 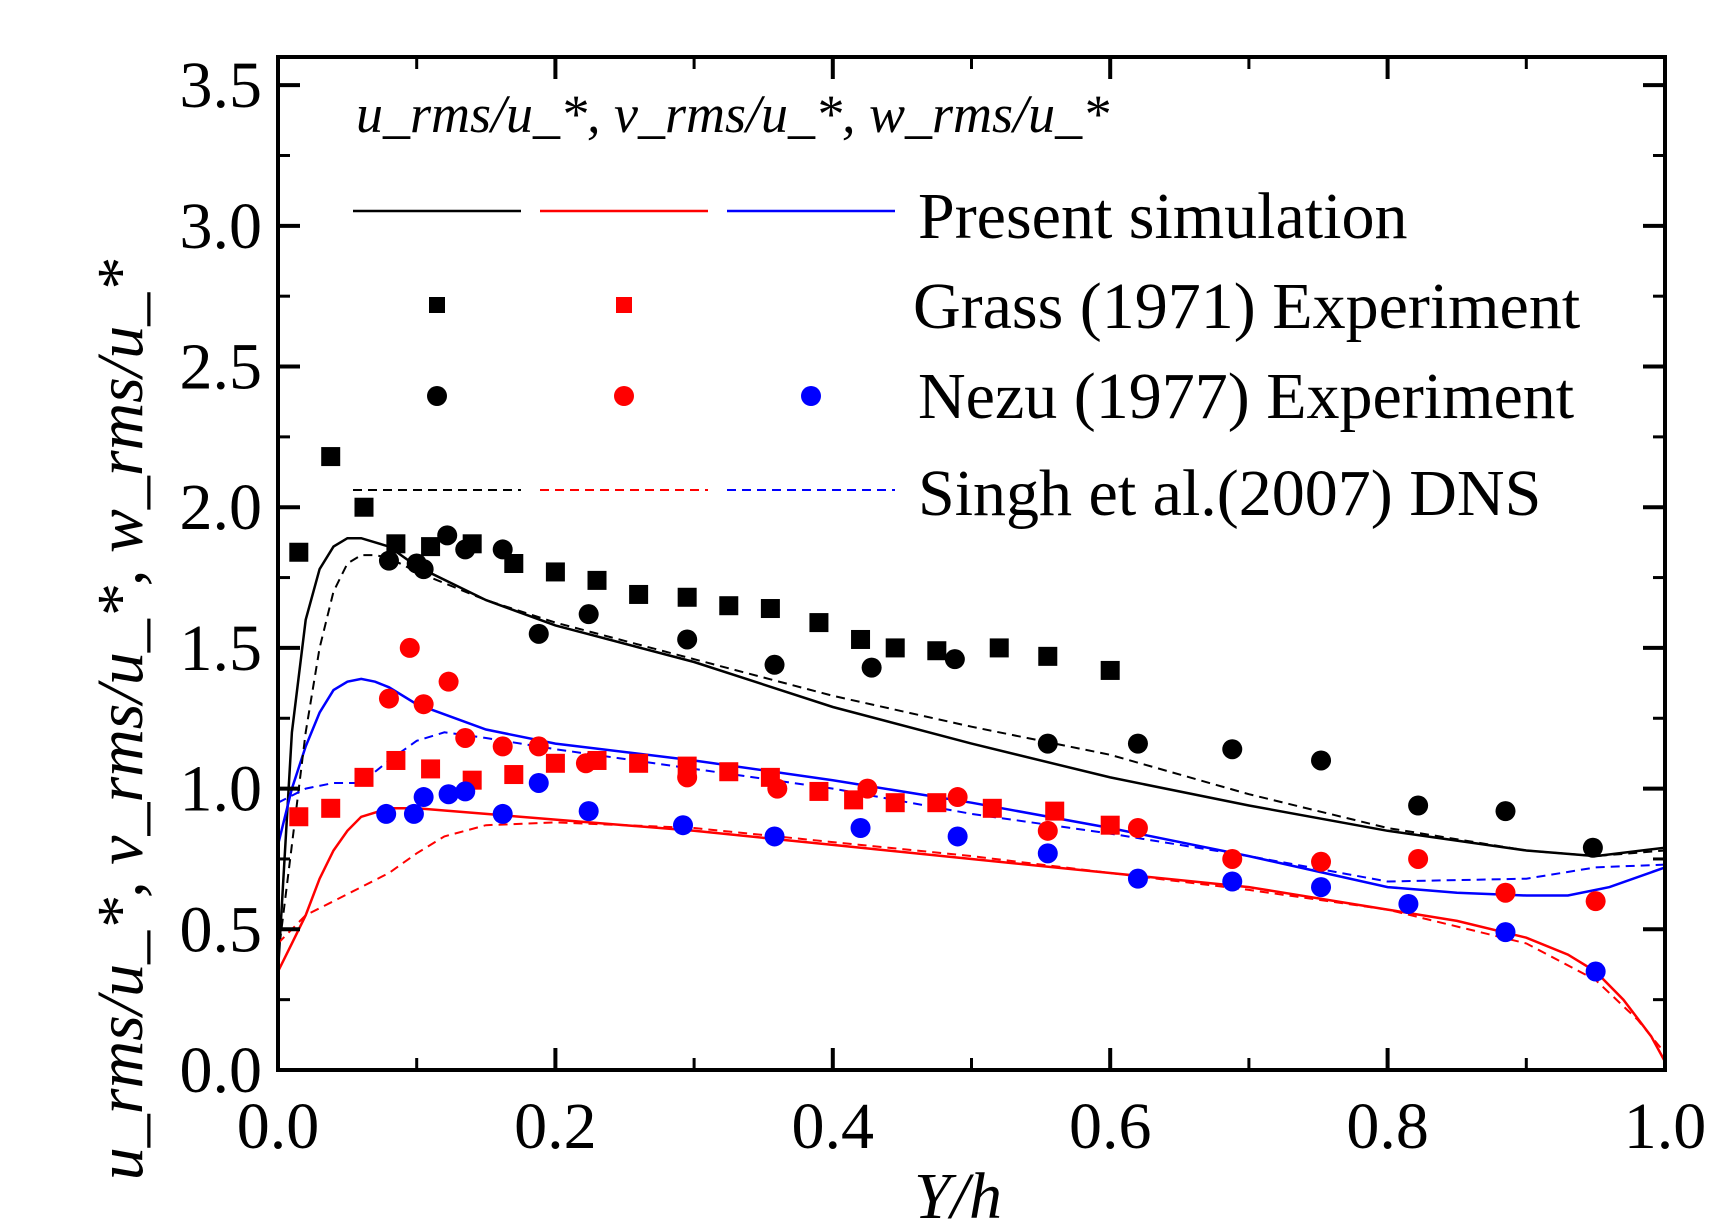 I want to click on x-tick-label: 0.8, so click(x=1387, y=1126).